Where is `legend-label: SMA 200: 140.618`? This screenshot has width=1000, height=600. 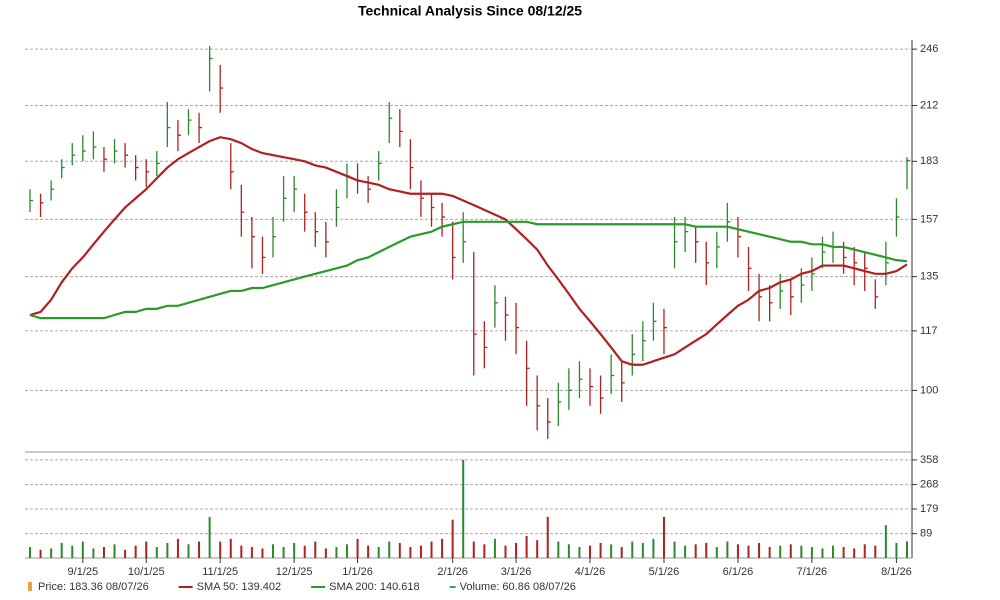
legend-label: SMA 200: 140.618 is located at coordinates (374, 587).